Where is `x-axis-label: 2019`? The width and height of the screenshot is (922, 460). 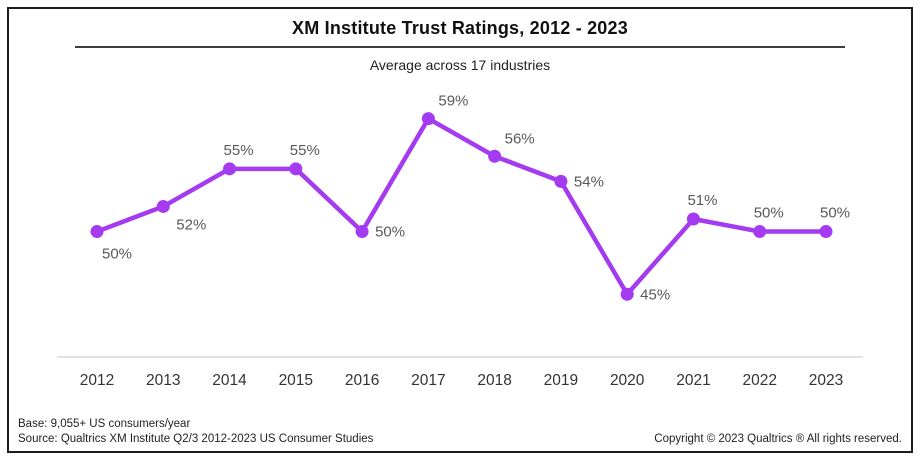 x-axis-label: 2019 is located at coordinates (561, 380).